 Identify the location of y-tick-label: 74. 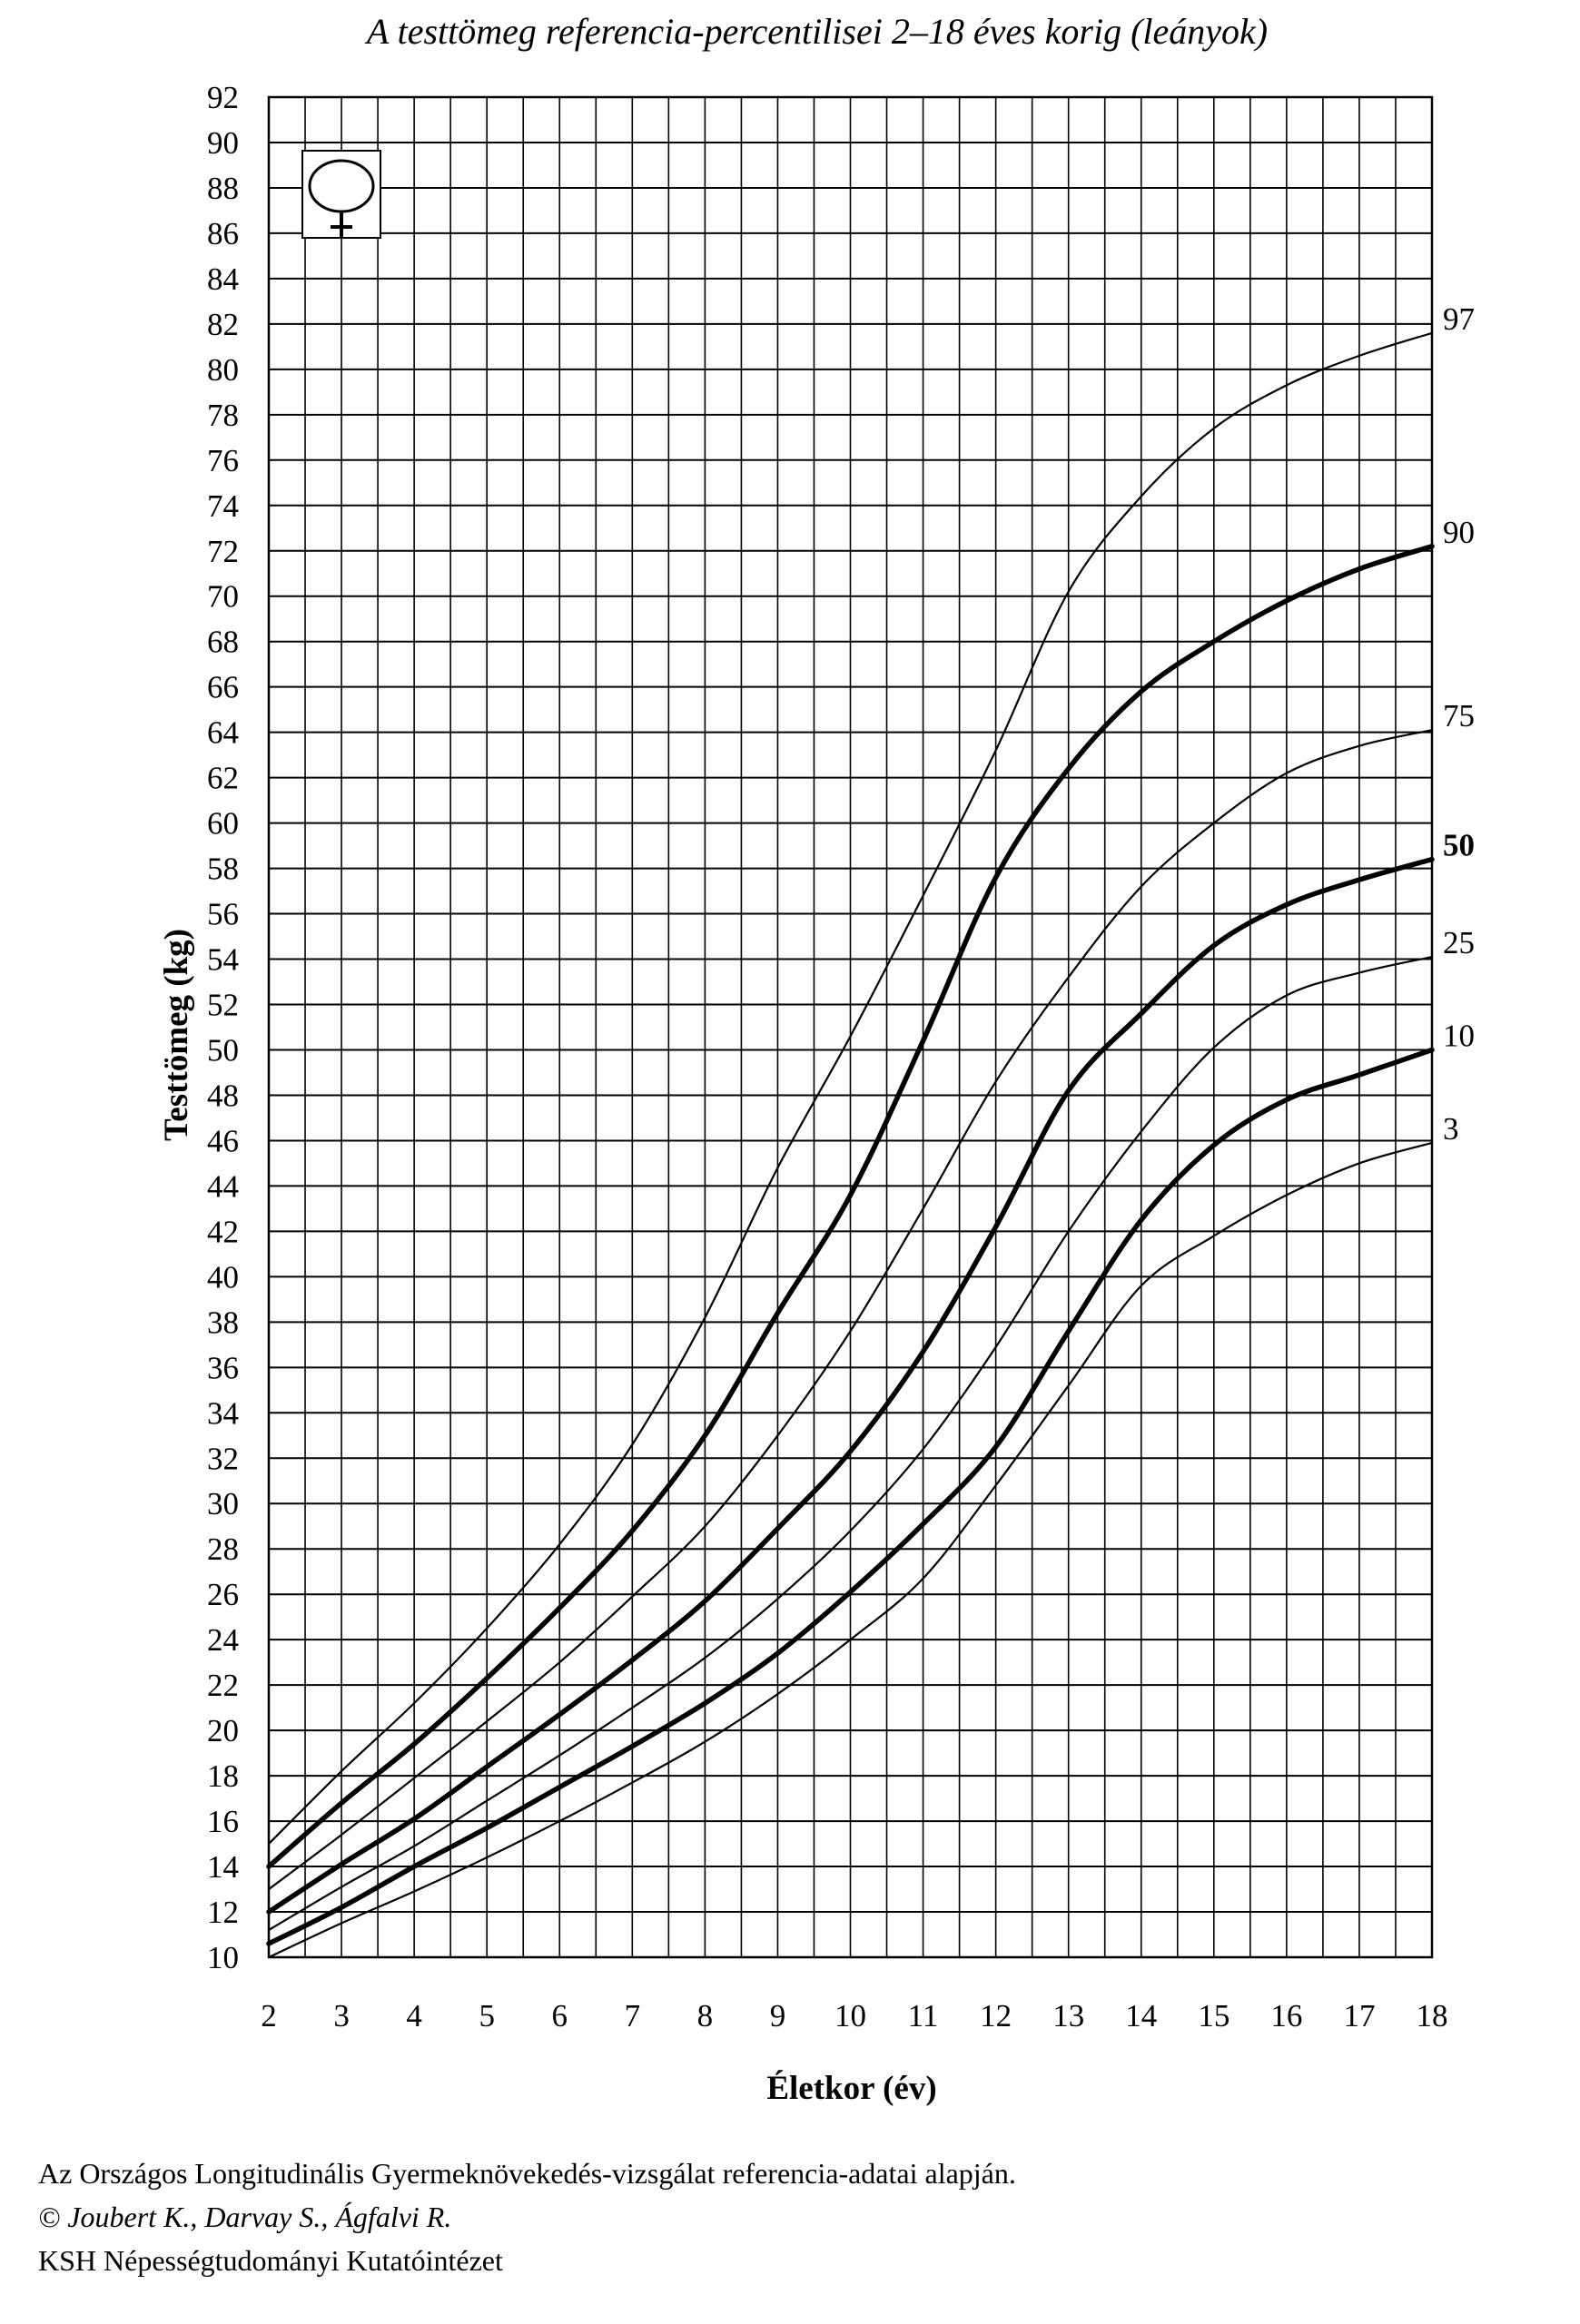
(223, 506).